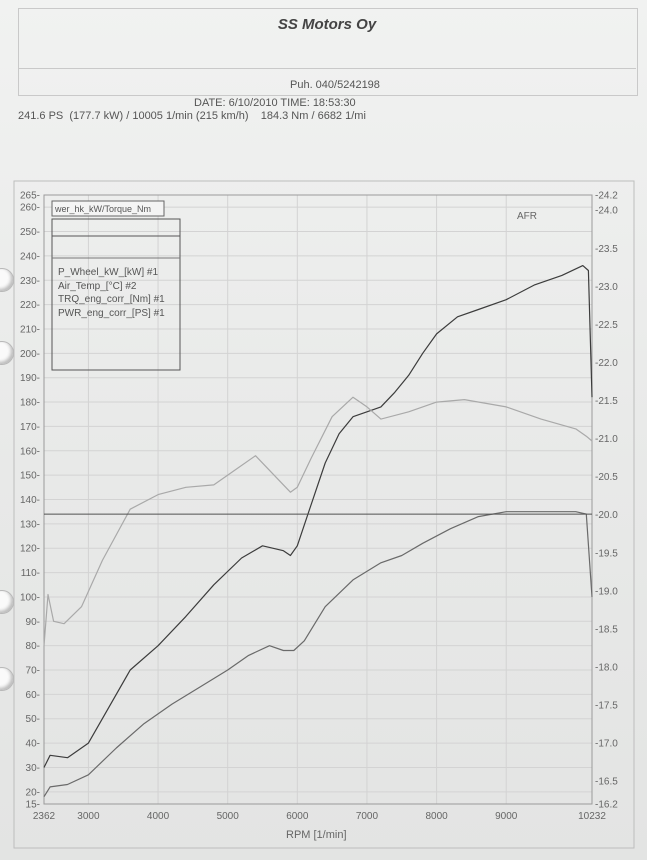 The width and height of the screenshot is (647, 860). Describe the element at coordinates (88, 816) in the screenshot. I see `x-tick-label: 3000` at that location.